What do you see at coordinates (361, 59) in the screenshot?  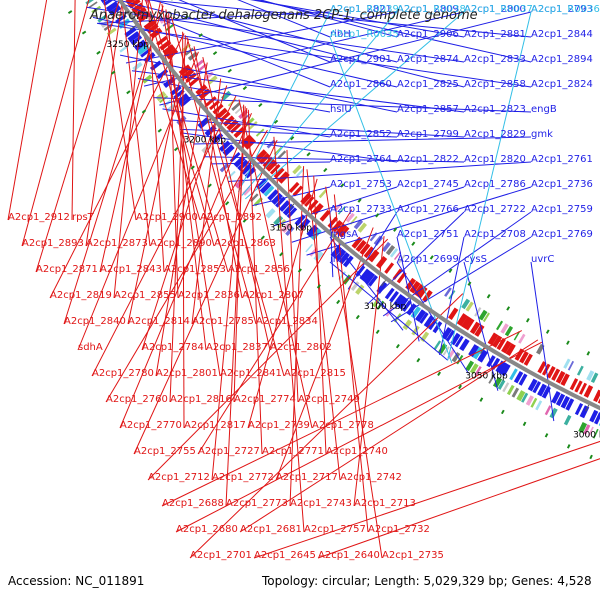 I see `gene-label: A2cp1_2901` at bounding box center [361, 59].